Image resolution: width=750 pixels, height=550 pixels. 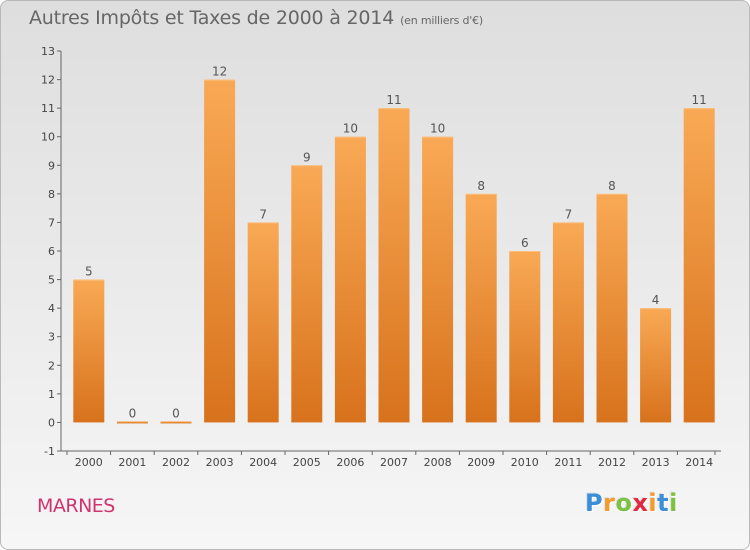 I want to click on data-label: 4, so click(x=656, y=300).